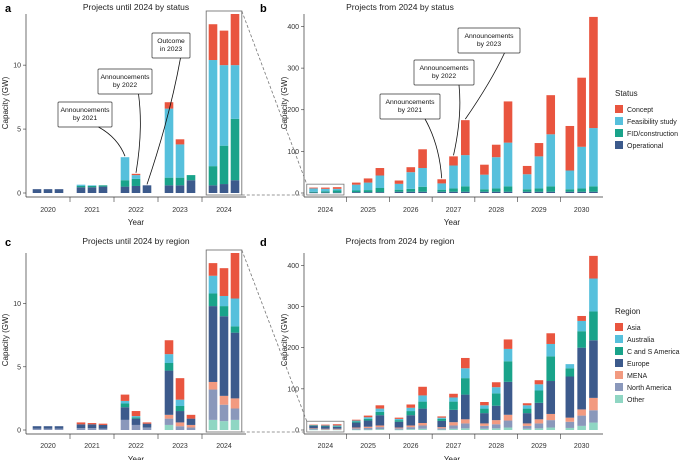  Describe the element at coordinates (112, 141) in the screenshot. I see `annotation-leader` at that location.